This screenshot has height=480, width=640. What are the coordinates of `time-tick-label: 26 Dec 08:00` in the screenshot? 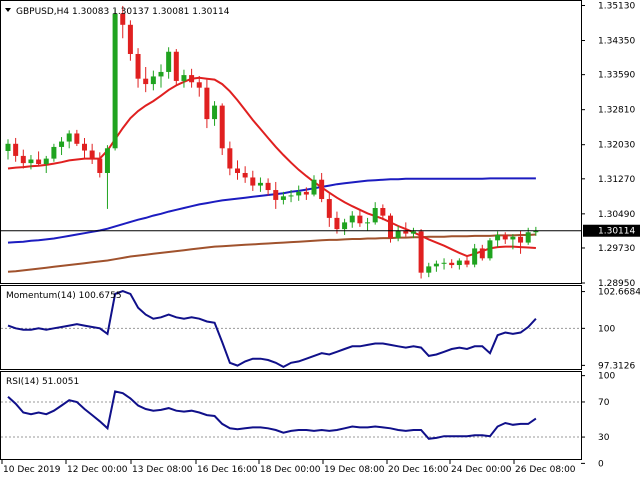 It's located at (545, 470).